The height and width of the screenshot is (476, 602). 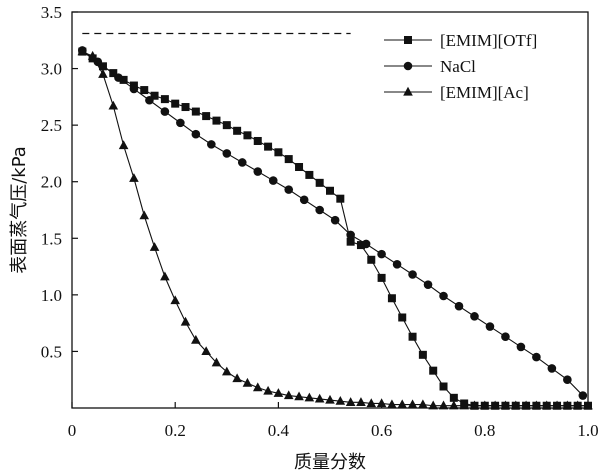 What do you see at coordinates (484, 430) in the screenshot?
I see `x-tick-label: 0.8` at bounding box center [484, 430].